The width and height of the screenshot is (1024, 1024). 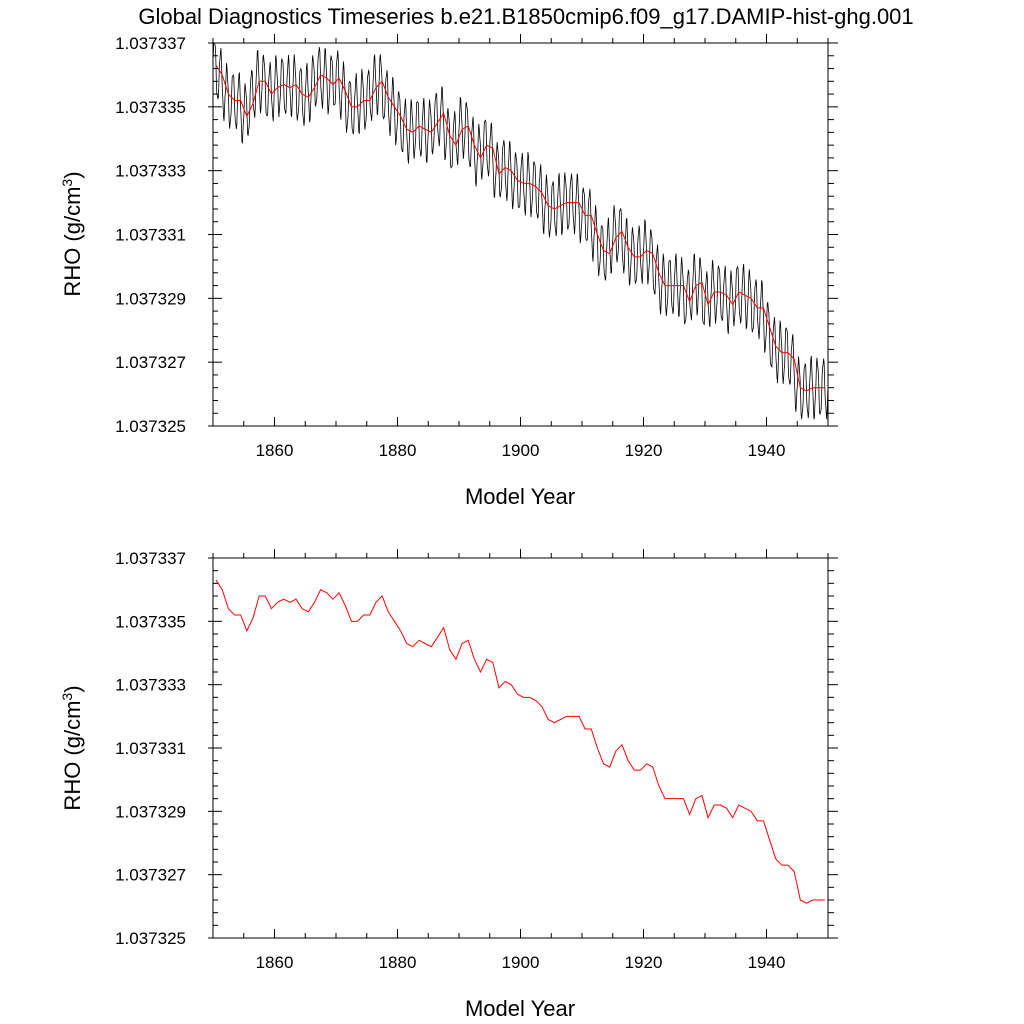 What do you see at coordinates (150, 171) in the screenshot?
I see `top-y-tick-label: 1.037333` at bounding box center [150, 171].